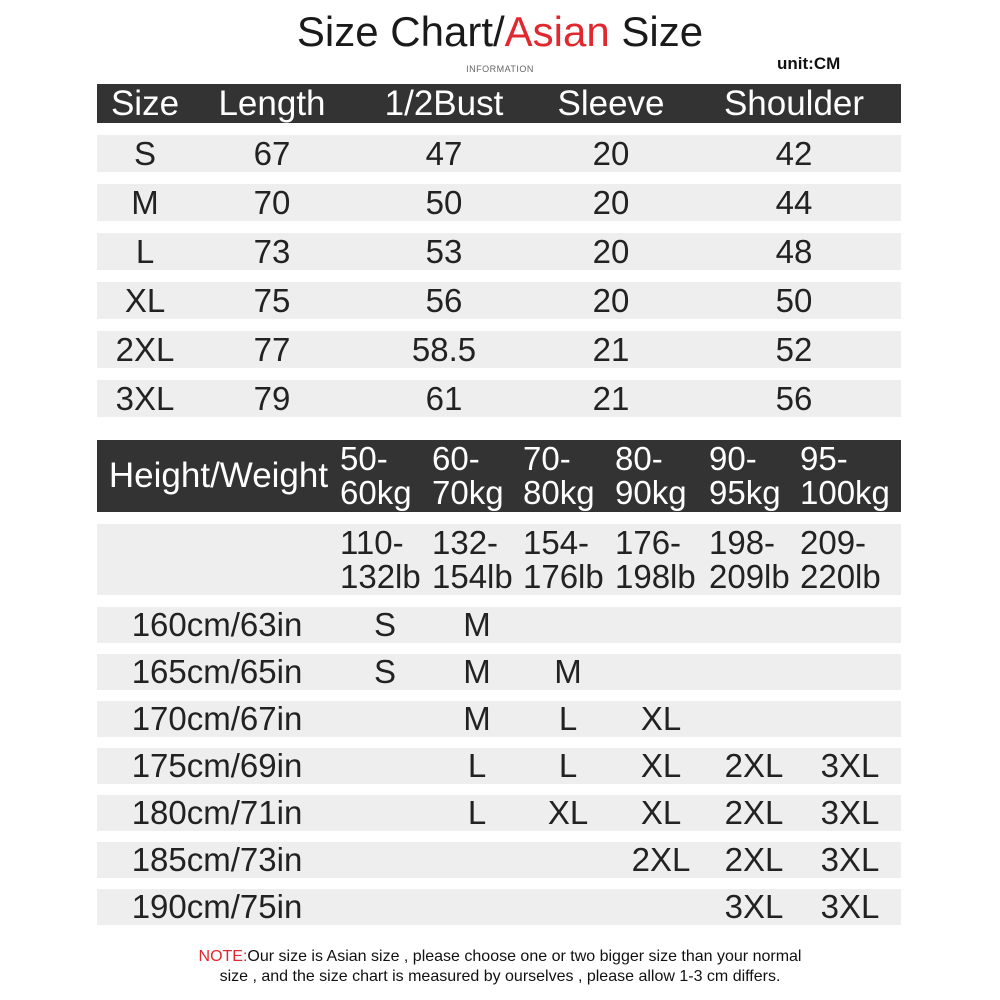 The height and width of the screenshot is (1000, 1000). Describe the element at coordinates (833, 542) in the screenshot. I see `lb-range-line: 209-` at that location.